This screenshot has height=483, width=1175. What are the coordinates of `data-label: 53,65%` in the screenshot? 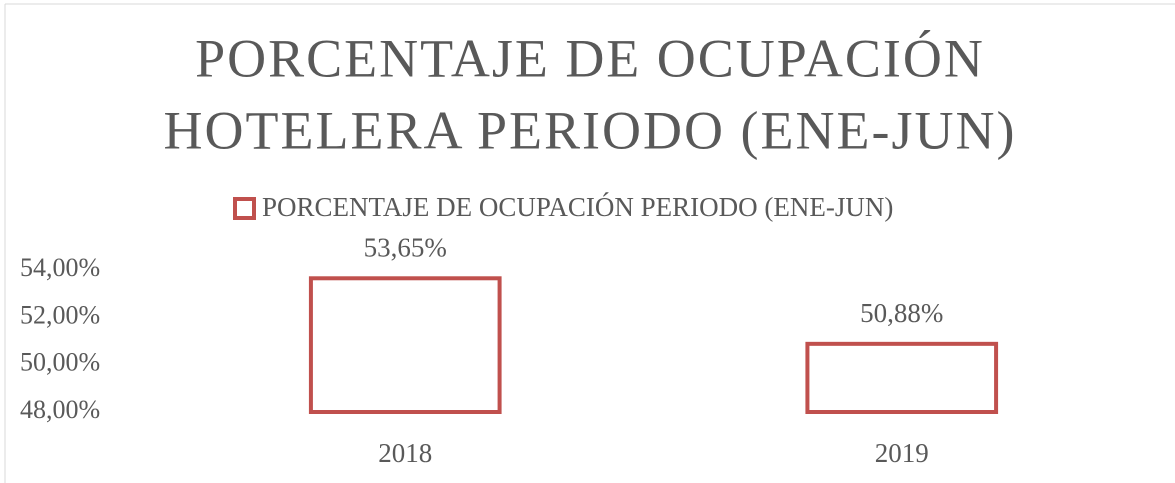 It's located at (405, 247).